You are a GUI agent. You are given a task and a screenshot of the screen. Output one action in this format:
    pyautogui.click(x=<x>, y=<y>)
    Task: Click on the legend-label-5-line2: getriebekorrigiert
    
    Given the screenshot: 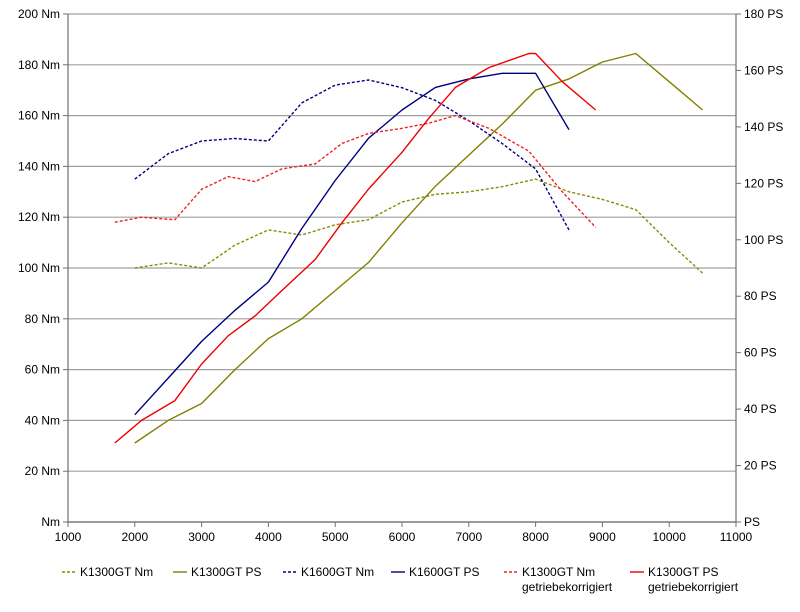 What is the action you would take?
    pyautogui.click(x=567, y=587)
    